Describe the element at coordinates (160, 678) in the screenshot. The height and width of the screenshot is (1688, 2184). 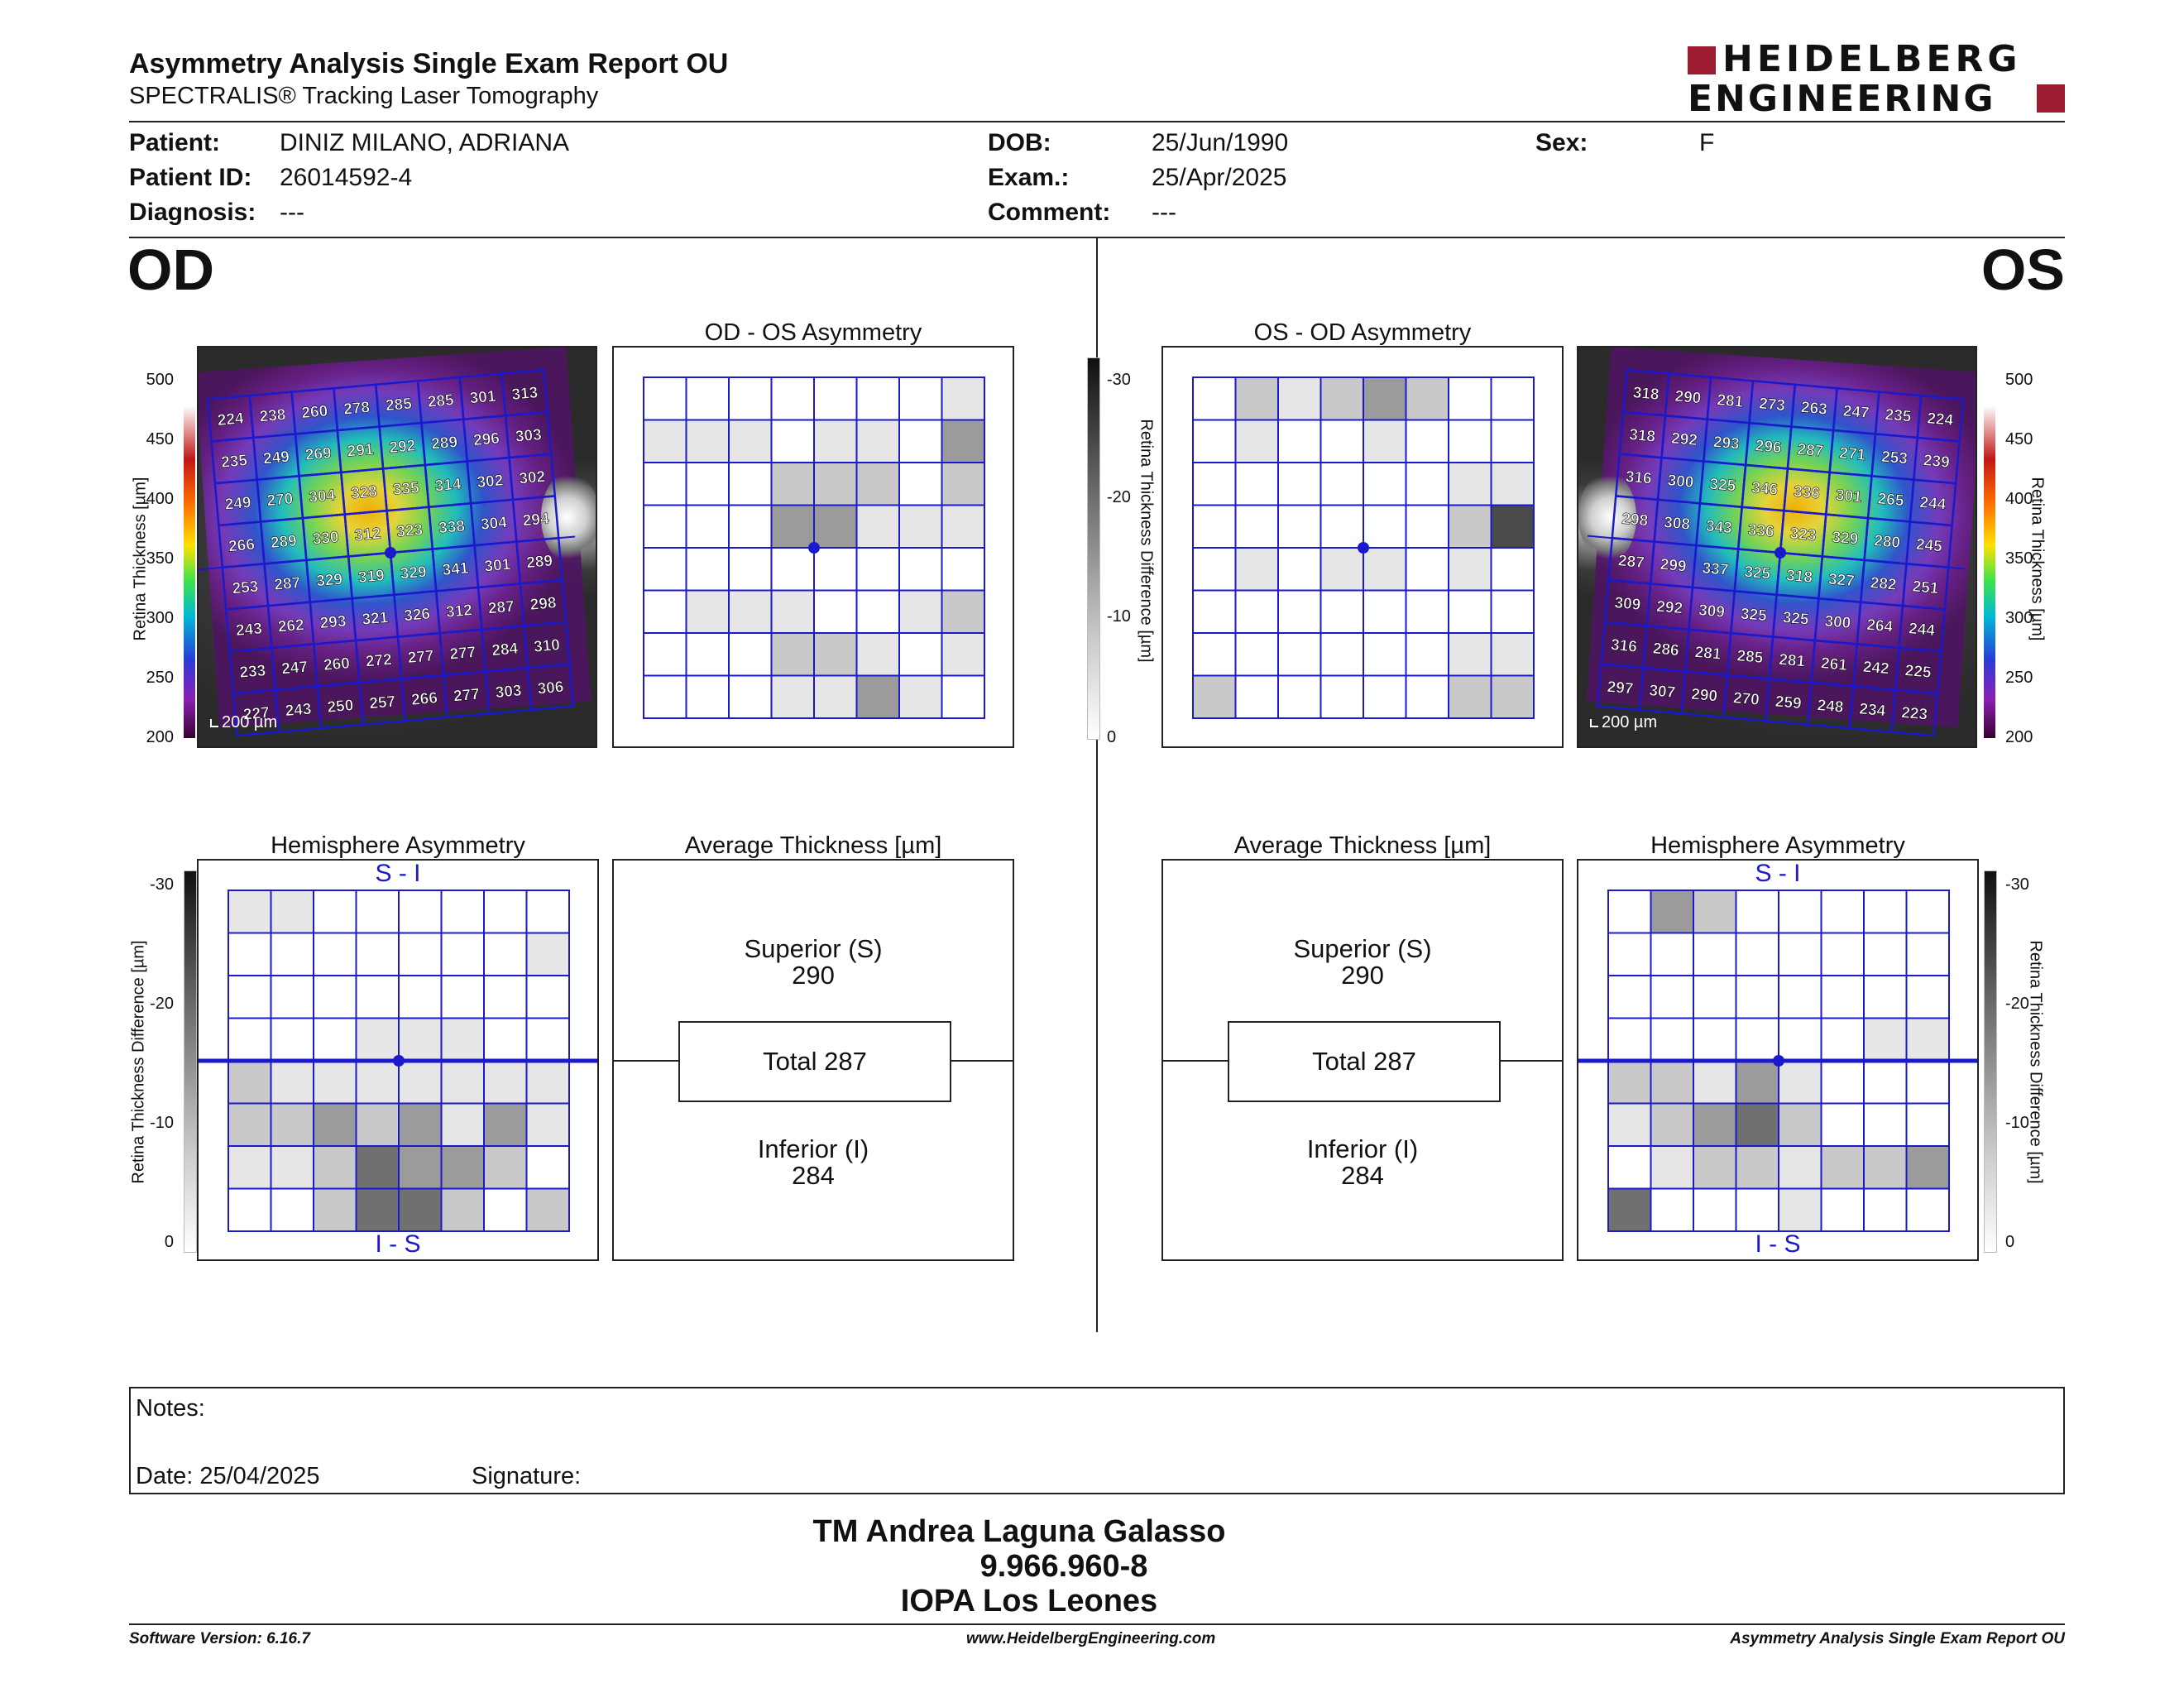
I see `tick: 250` at that location.